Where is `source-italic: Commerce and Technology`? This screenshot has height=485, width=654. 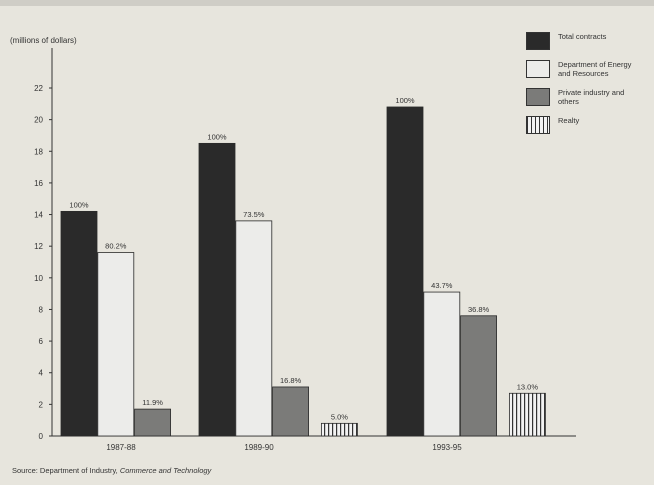 source-italic: Commerce and Technology is located at coordinates (165, 470).